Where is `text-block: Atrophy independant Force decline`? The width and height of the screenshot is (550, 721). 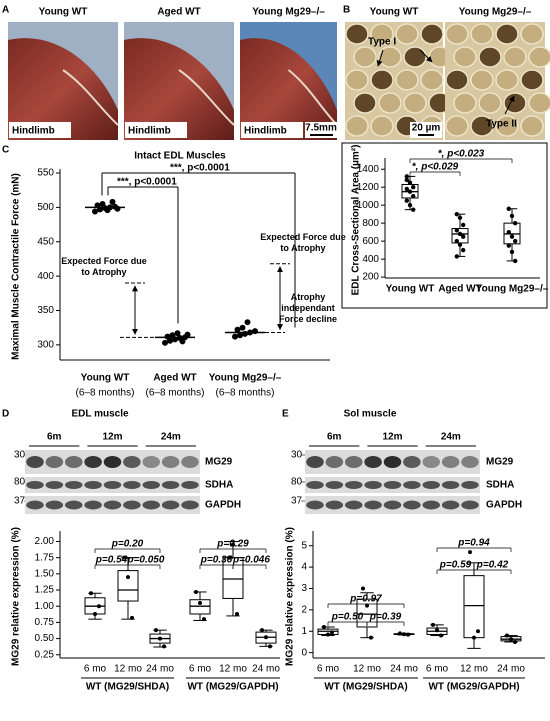 text-block: Atrophy independant Force decline is located at coordinates (308, 308).